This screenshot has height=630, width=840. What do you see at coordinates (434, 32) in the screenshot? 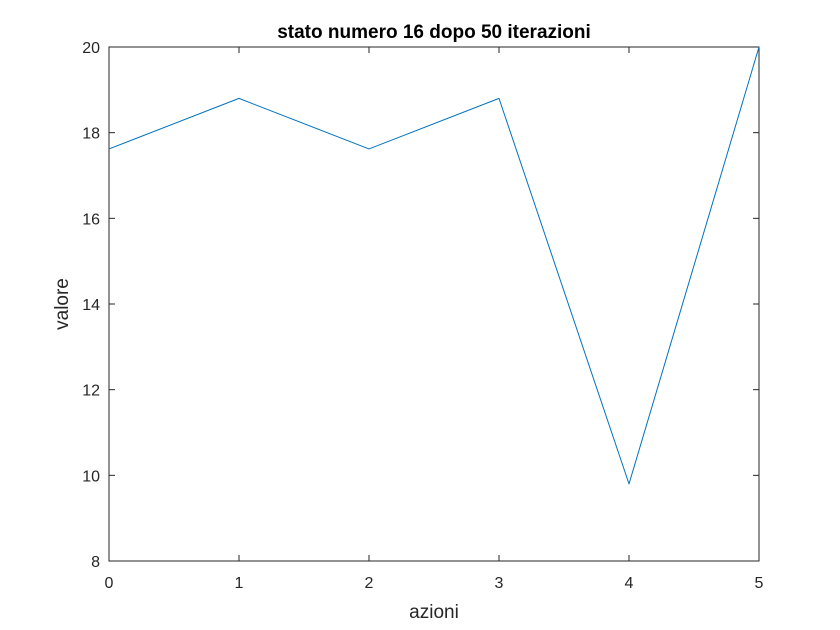
I see `chart-title: stato numero 16 dopo 50 iterazioni` at bounding box center [434, 32].